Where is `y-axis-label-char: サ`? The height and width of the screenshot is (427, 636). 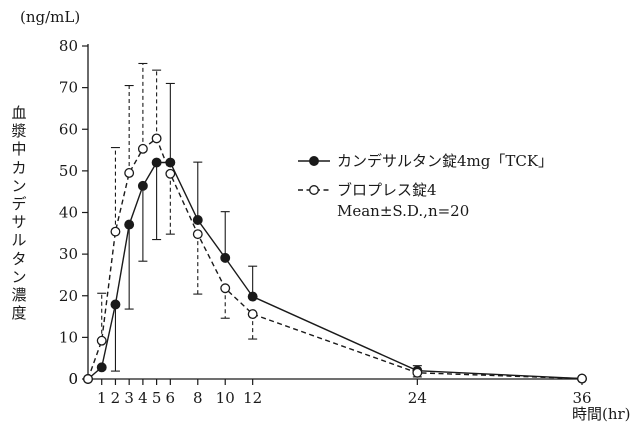 y-axis-label-char: サ is located at coordinates (19, 222).